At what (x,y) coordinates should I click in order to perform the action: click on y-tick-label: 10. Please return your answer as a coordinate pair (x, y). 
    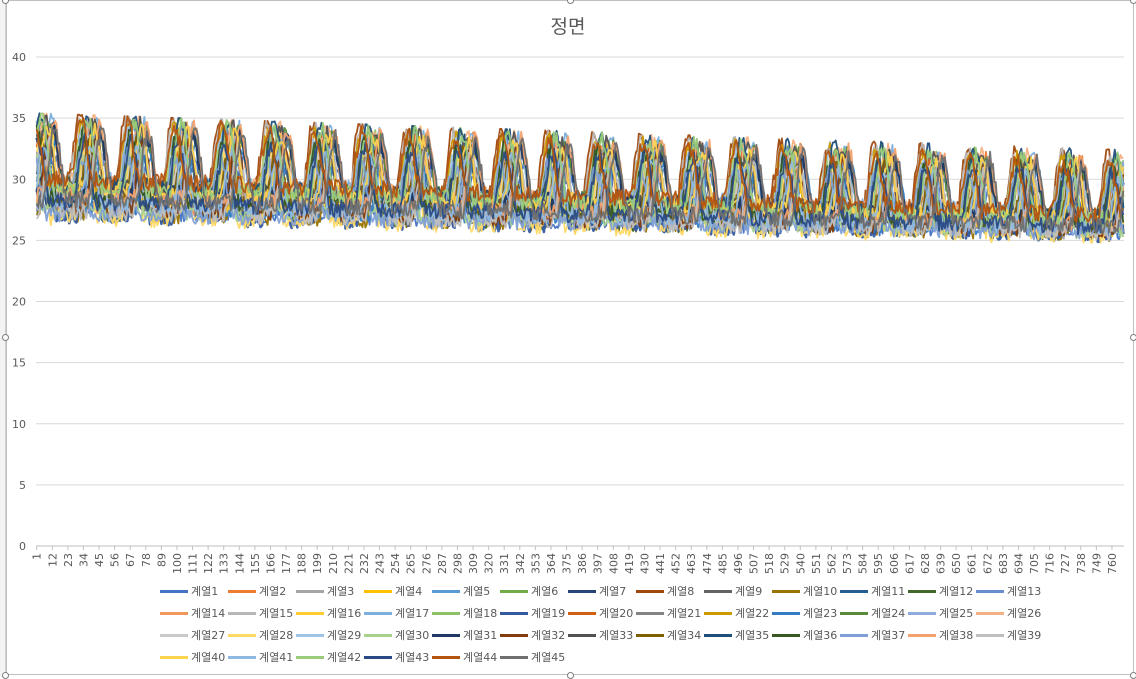
    Looking at the image, I should click on (19, 424).